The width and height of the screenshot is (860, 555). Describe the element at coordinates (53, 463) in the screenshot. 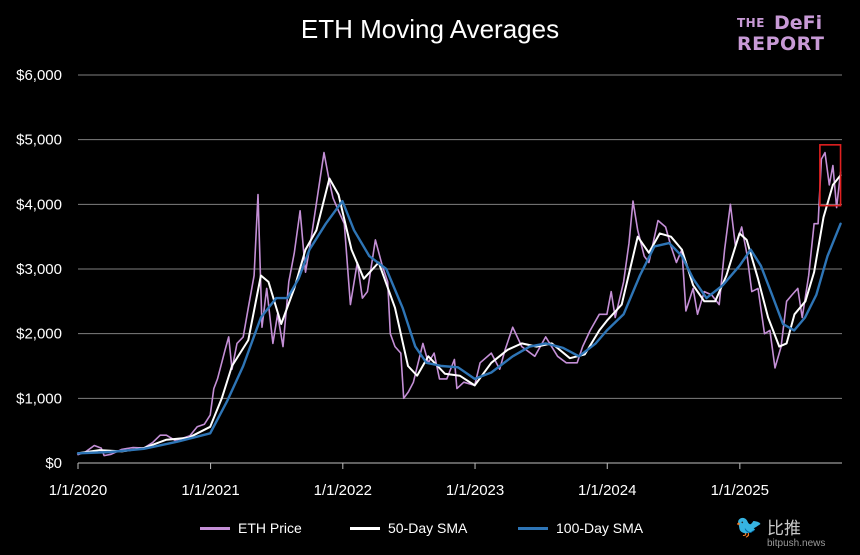

I see `y-tick-label: $0` at that location.